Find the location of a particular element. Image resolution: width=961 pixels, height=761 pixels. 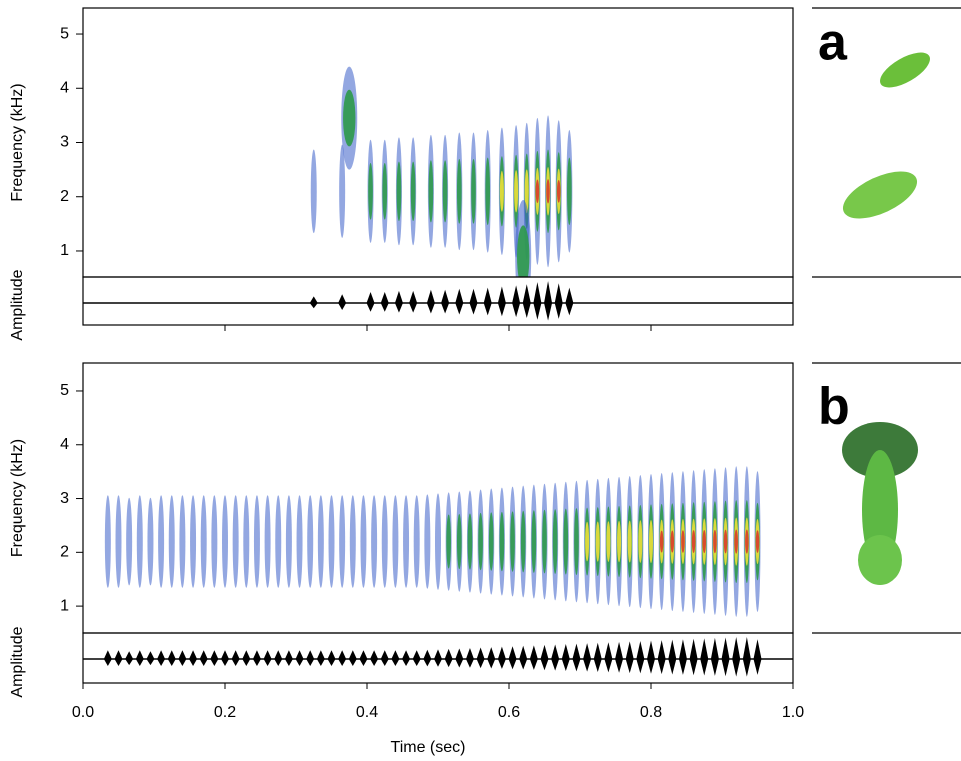

x-tick-label: 0.6 is located at coordinates (509, 712).